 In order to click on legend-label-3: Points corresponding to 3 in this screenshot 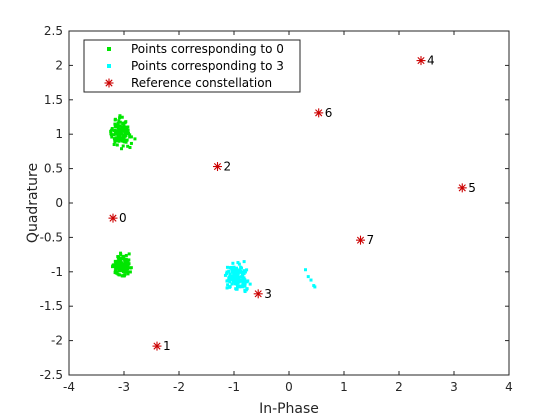, I will do `click(207, 66)`.